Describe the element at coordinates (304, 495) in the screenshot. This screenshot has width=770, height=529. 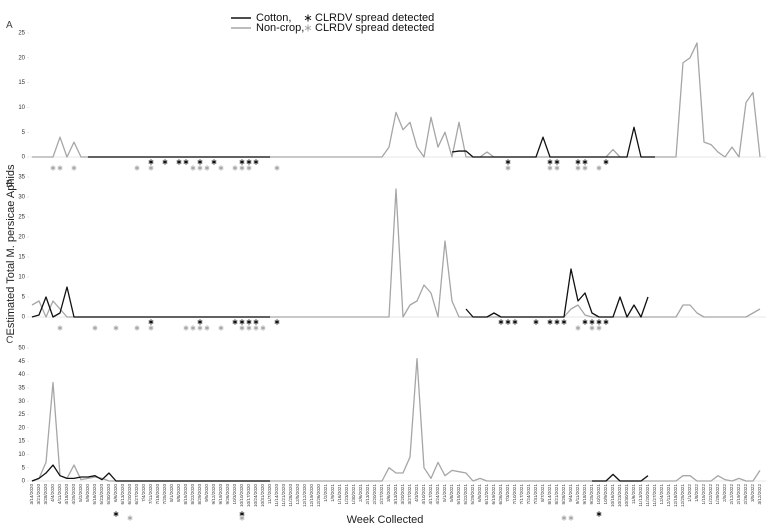
I see `x-tick-label: 12/12/2020` at that location.